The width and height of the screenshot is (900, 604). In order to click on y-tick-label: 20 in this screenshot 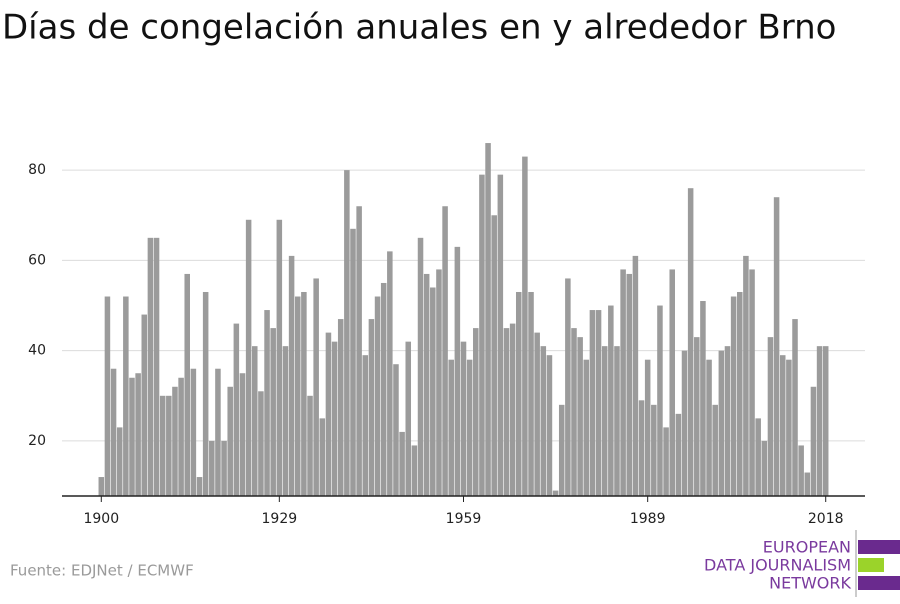, I will do `click(37, 441)`.